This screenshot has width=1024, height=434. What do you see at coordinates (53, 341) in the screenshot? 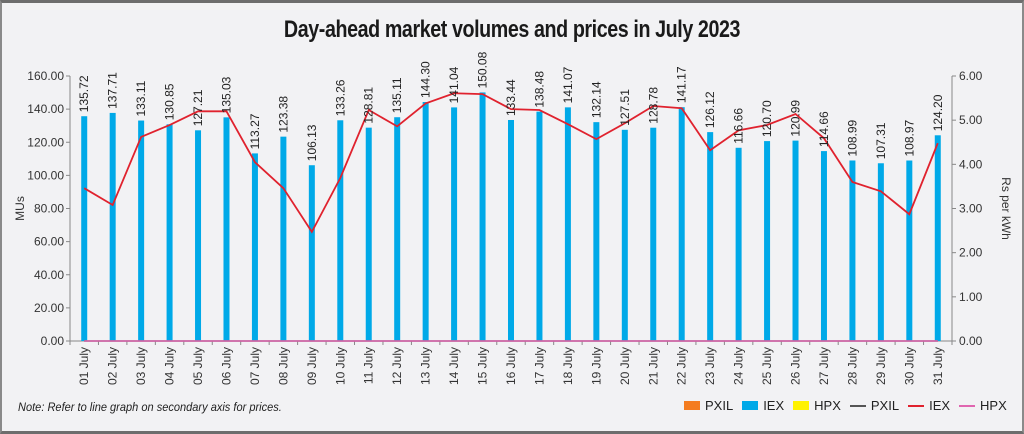
I see `y-tick-label-left: 0.00` at bounding box center [53, 341].